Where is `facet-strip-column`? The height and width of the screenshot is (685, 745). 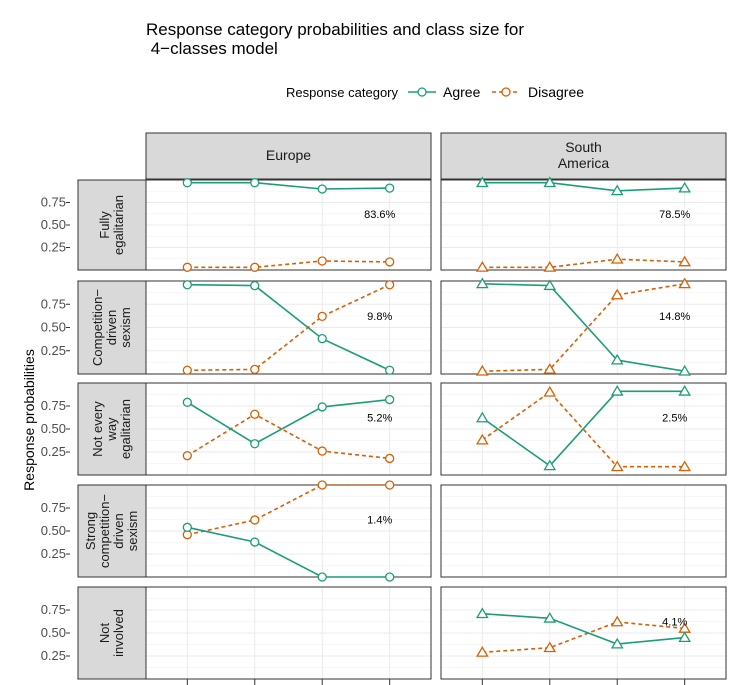 facet-strip-column is located at coordinates (583, 156).